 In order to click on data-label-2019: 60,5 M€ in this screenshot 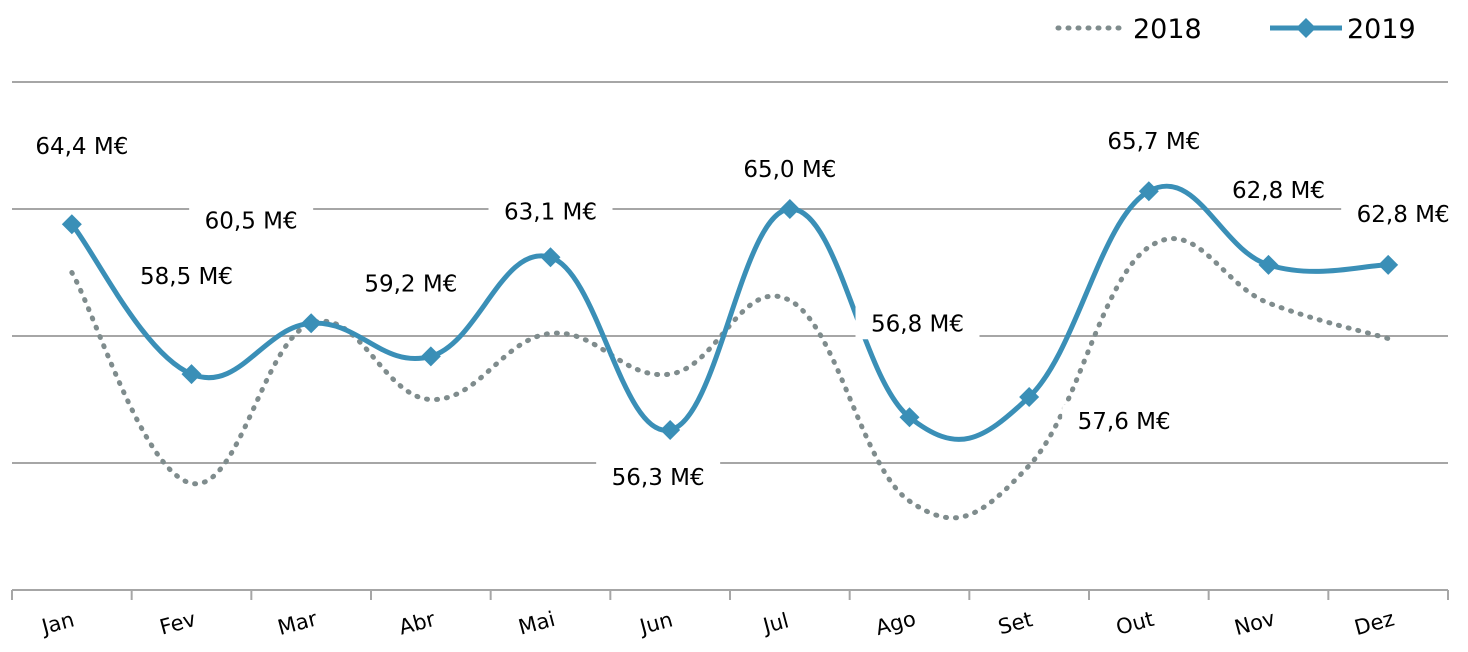, I will do `click(251, 221)`.